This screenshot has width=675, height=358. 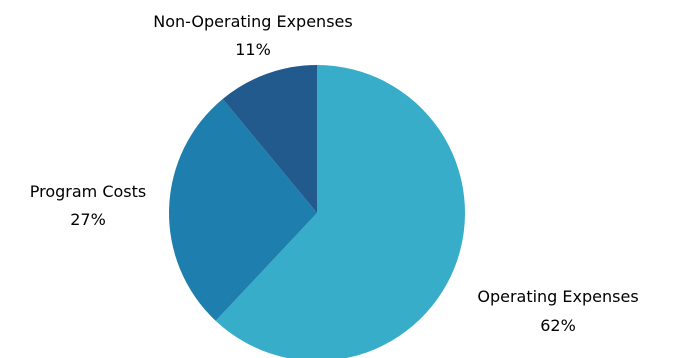 What do you see at coordinates (269, 139) in the screenshot?
I see `pie-slice-non-operating-expenses` at bounding box center [269, 139].